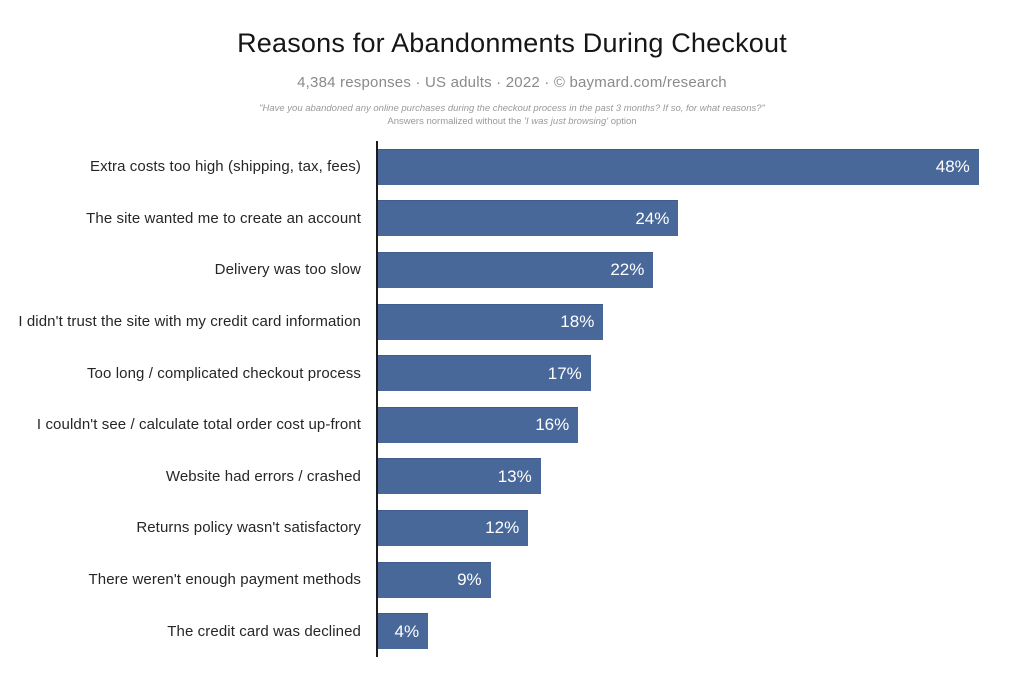 The width and height of the screenshot is (1024, 680). What do you see at coordinates (701, 373) in the screenshot?
I see `bar-track: 17%` at bounding box center [701, 373].